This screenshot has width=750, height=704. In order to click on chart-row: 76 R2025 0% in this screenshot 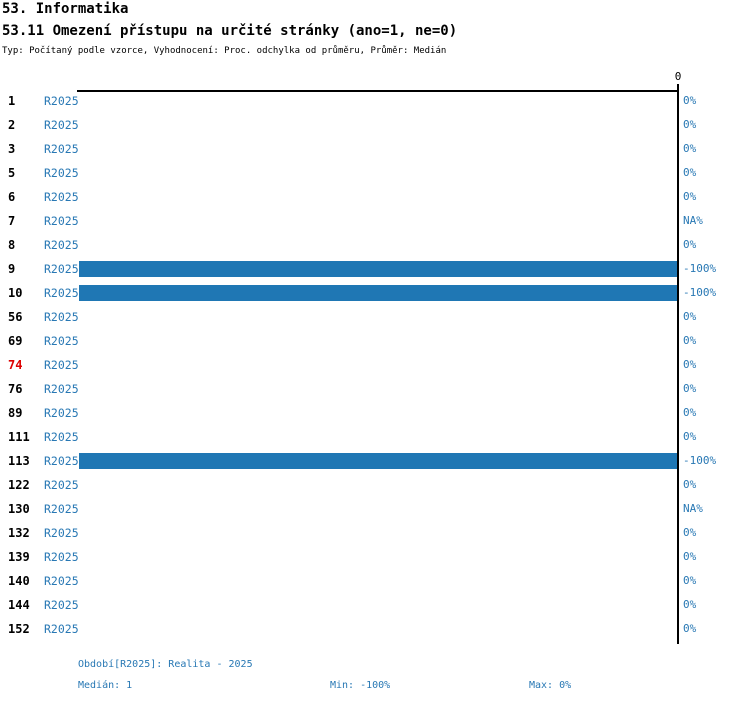, I will do `click(375, 389)`.